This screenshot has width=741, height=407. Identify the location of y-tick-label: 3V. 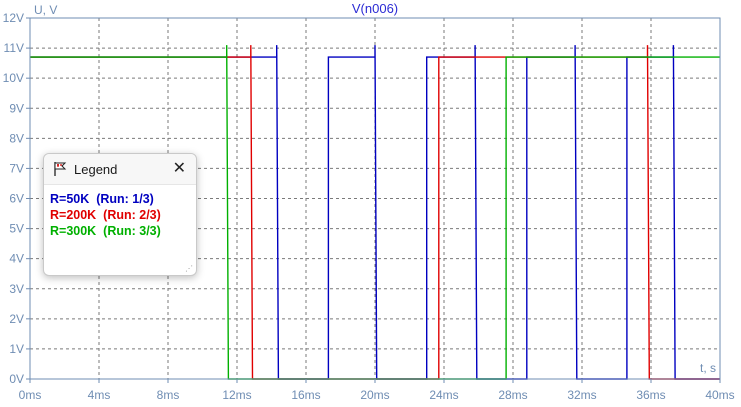
(16, 289).